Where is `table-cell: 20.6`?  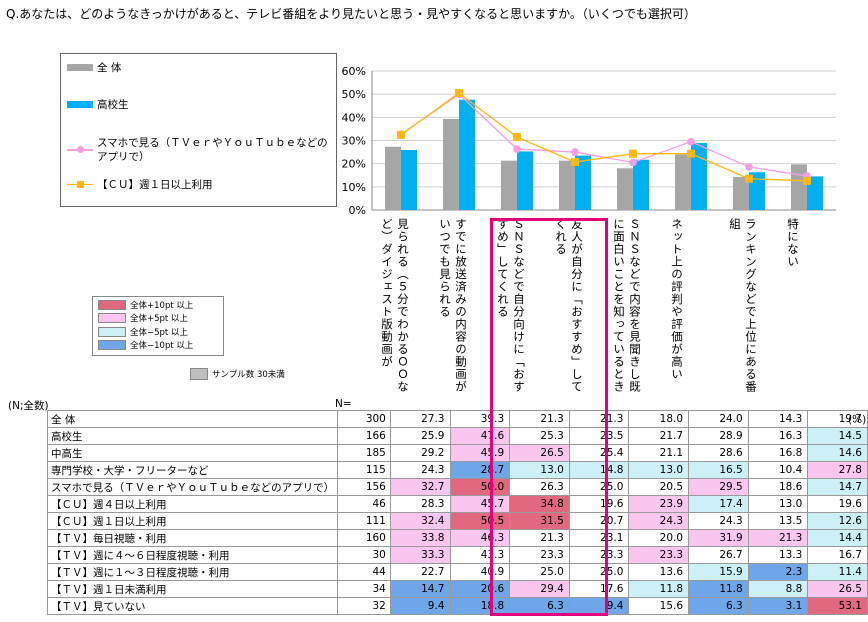 table-cell: 20.6 is located at coordinates (480, 589).